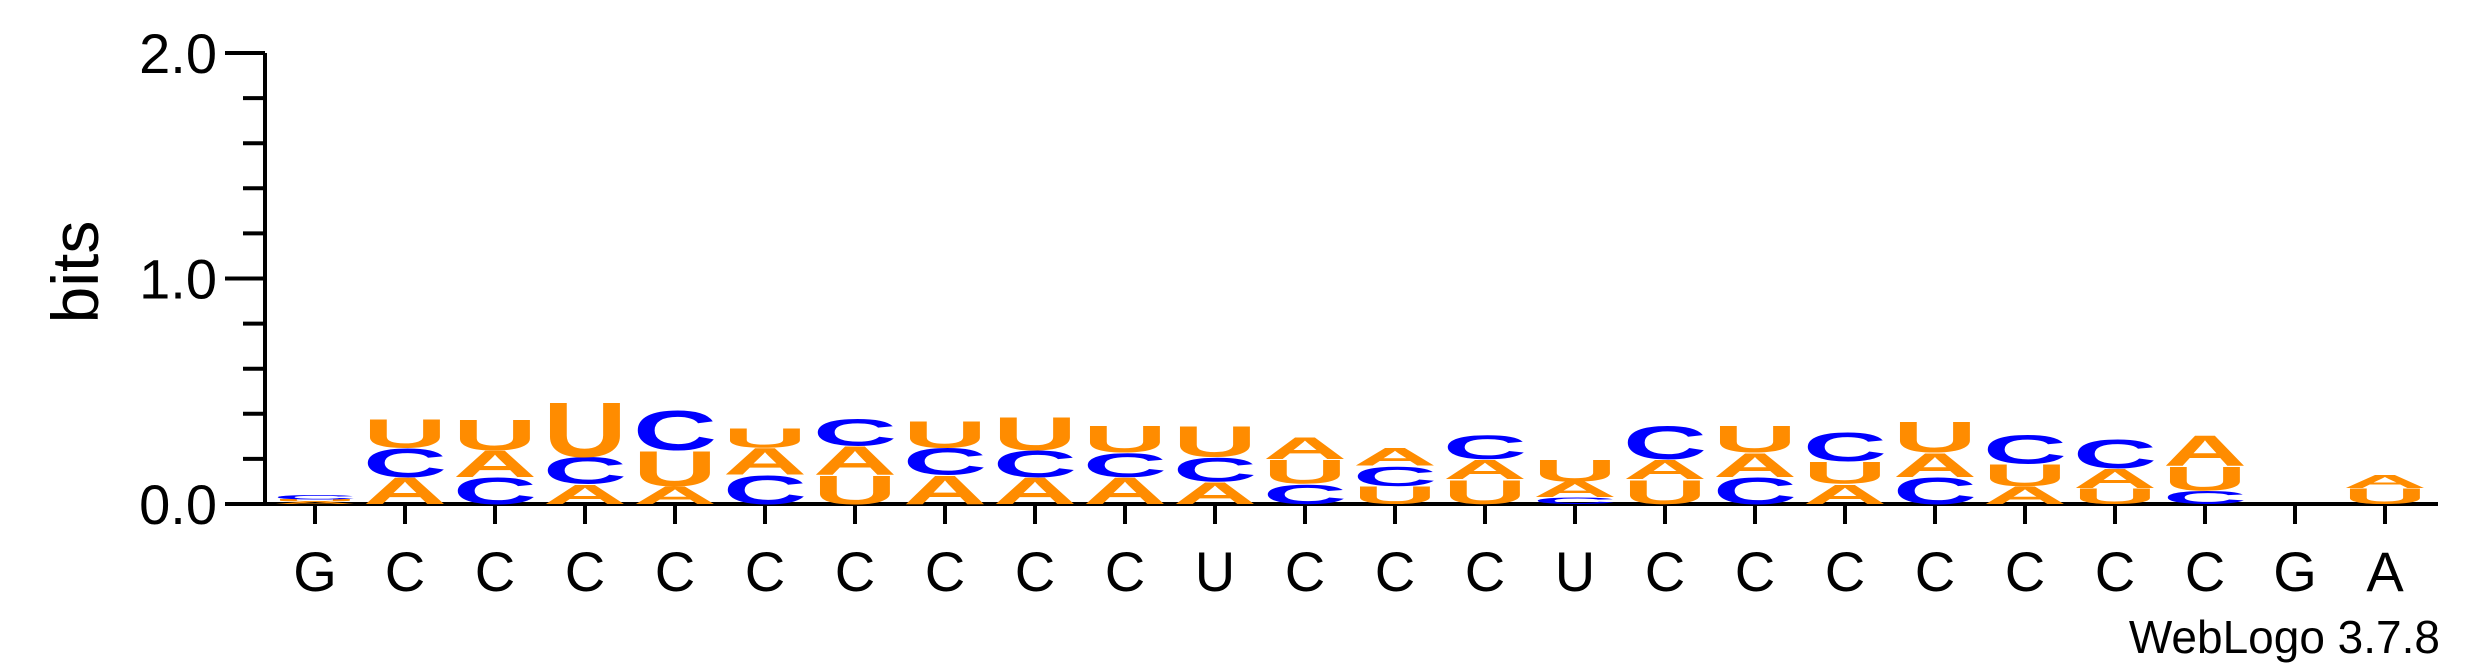 The image size is (2475, 667). I want to click on logo-column: UCA, so click(1395, 476).